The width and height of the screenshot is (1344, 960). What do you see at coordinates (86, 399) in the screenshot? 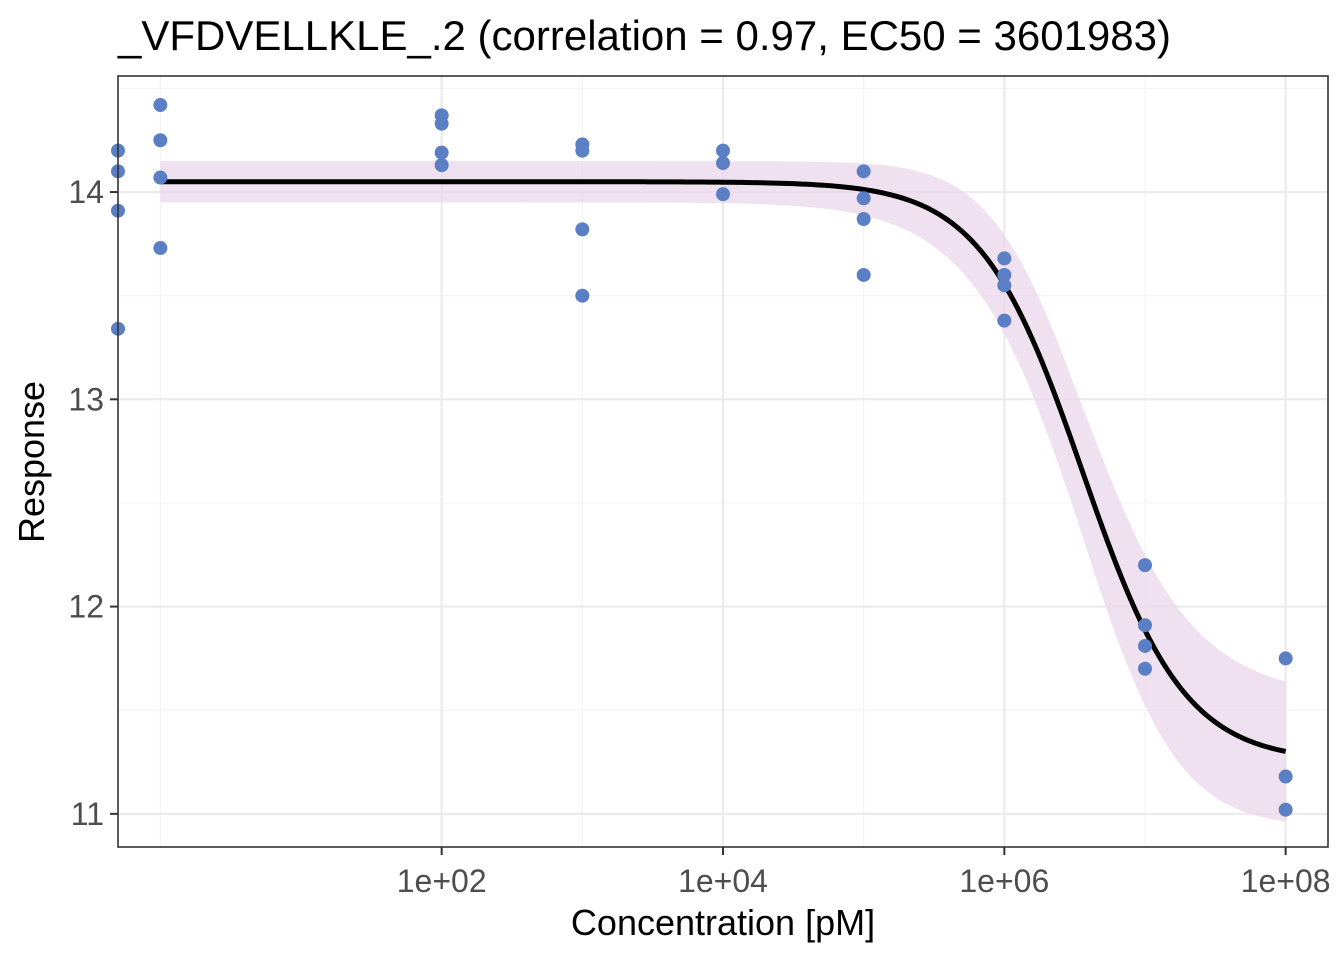
I see `y-tick-label: 13` at bounding box center [86, 399].